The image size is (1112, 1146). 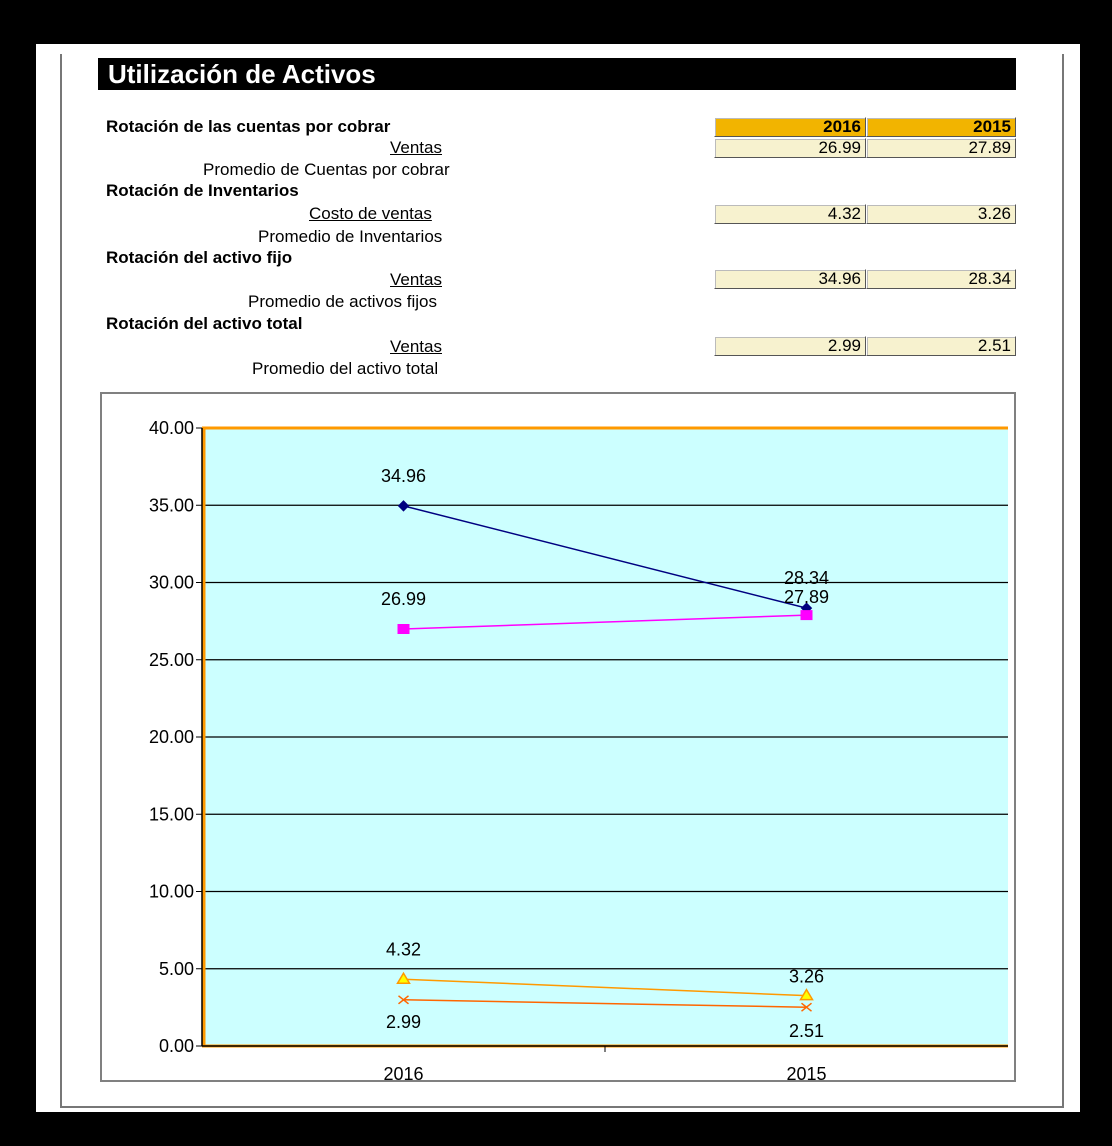 I want to click on ratio-value-2016: 4.32, so click(x=790, y=214).